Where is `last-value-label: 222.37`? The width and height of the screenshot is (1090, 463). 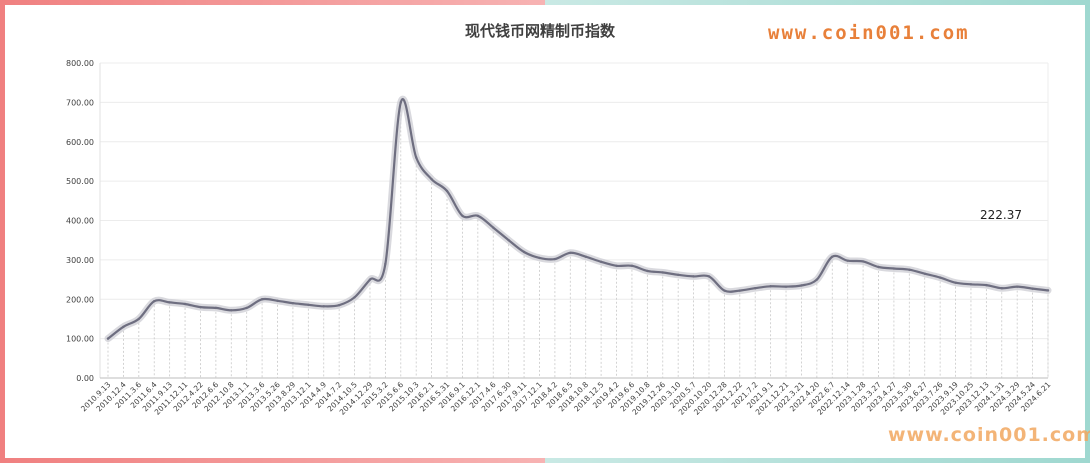
last-value-label: 222.37 is located at coordinates (1001, 215).